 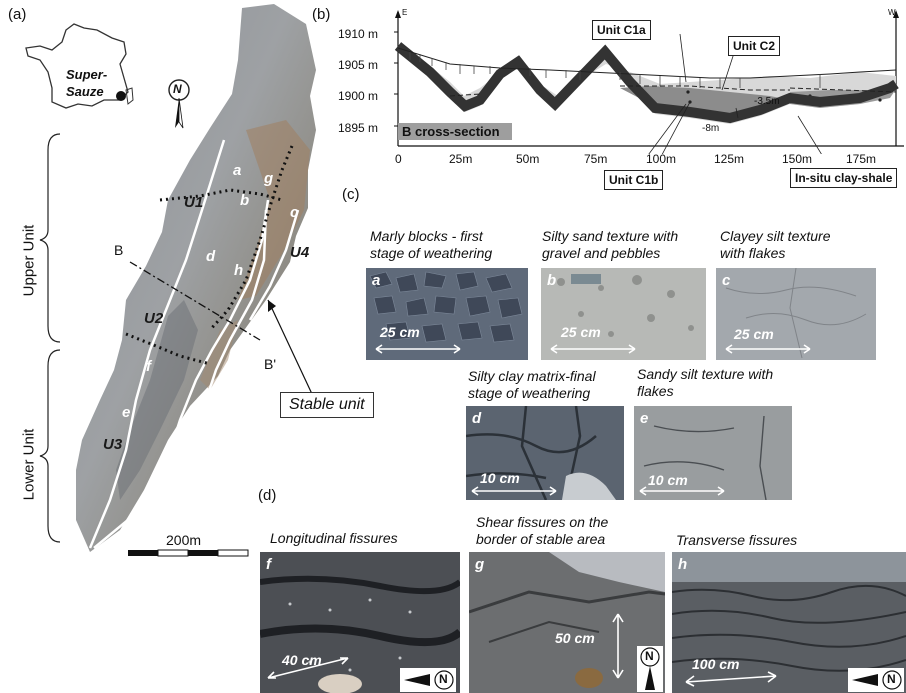 What do you see at coordinates (460, 159) in the screenshot?
I see `x-tick-25: 25m` at bounding box center [460, 159].